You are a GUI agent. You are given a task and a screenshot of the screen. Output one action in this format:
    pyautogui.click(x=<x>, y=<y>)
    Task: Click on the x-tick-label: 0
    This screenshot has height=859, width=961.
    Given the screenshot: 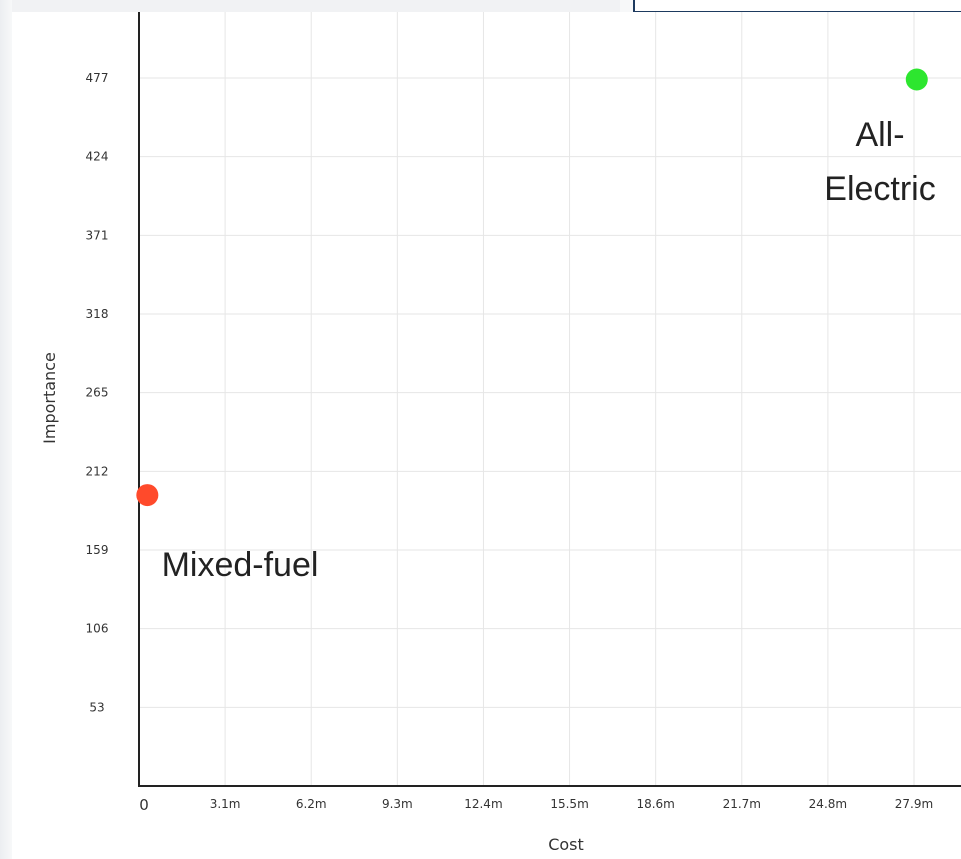 What is the action you would take?
    pyautogui.click(x=144, y=805)
    